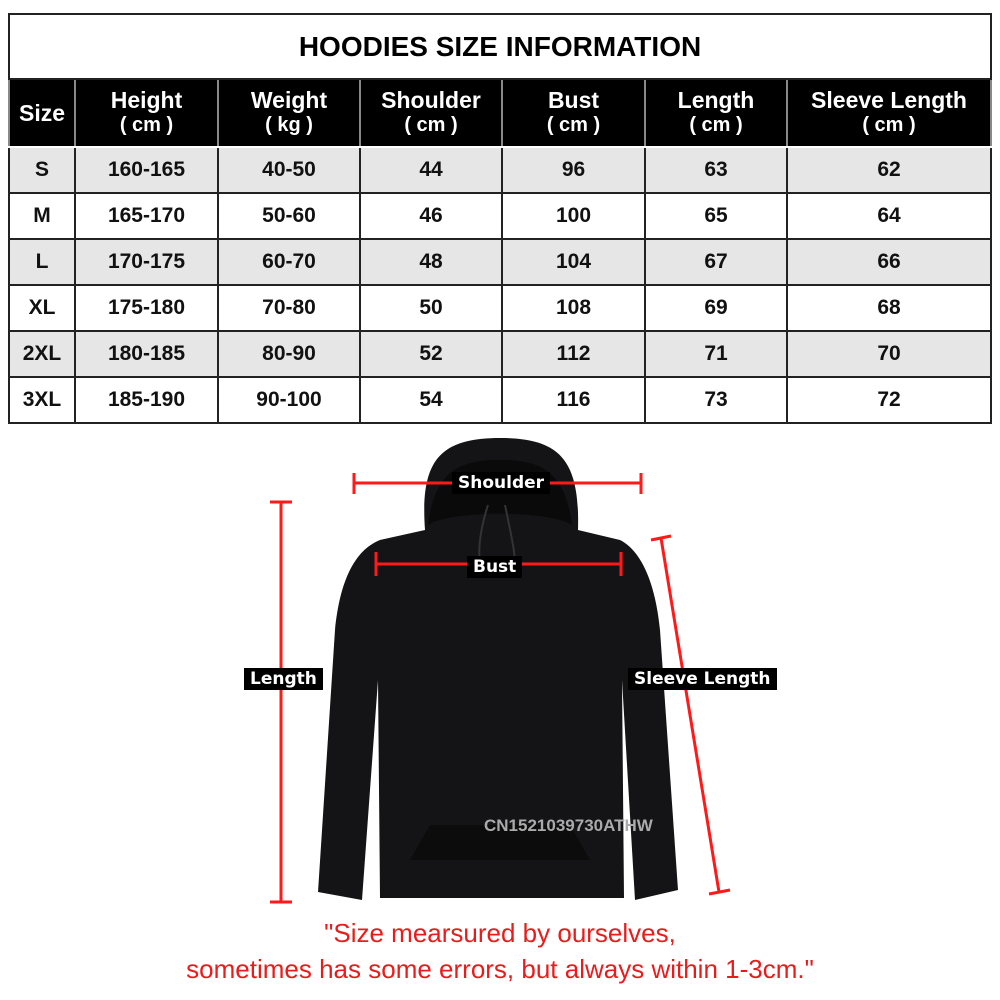 The image size is (1000, 1000). What do you see at coordinates (289, 100) in the screenshot?
I see `column-header-label: Weight` at bounding box center [289, 100].